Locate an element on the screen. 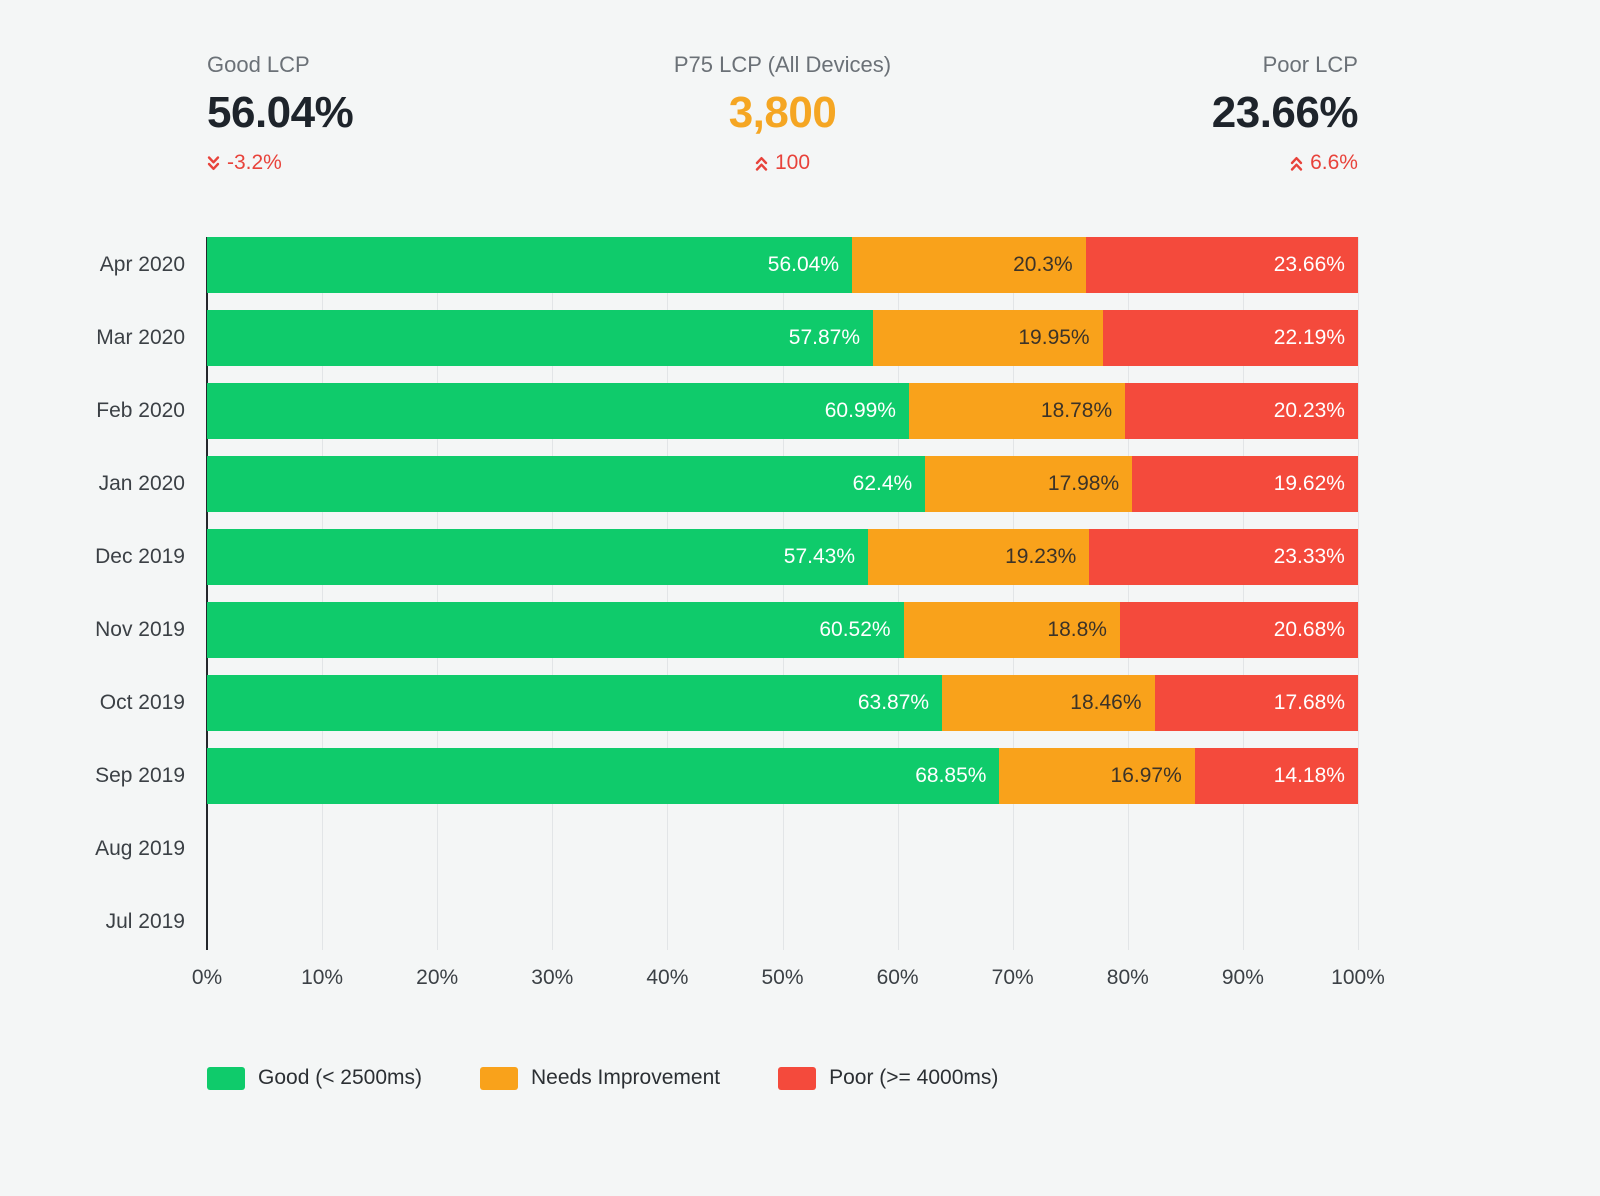  x-tick-label: 30% is located at coordinates (552, 978).